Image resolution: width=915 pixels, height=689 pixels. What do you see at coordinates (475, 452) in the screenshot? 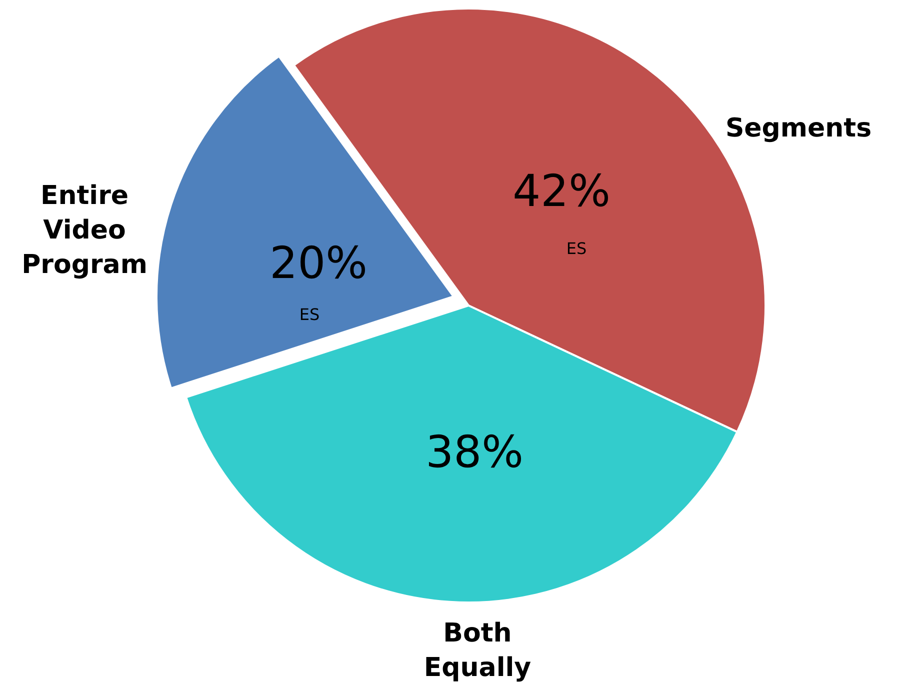
I see `data-label: 38%` at bounding box center [475, 452].